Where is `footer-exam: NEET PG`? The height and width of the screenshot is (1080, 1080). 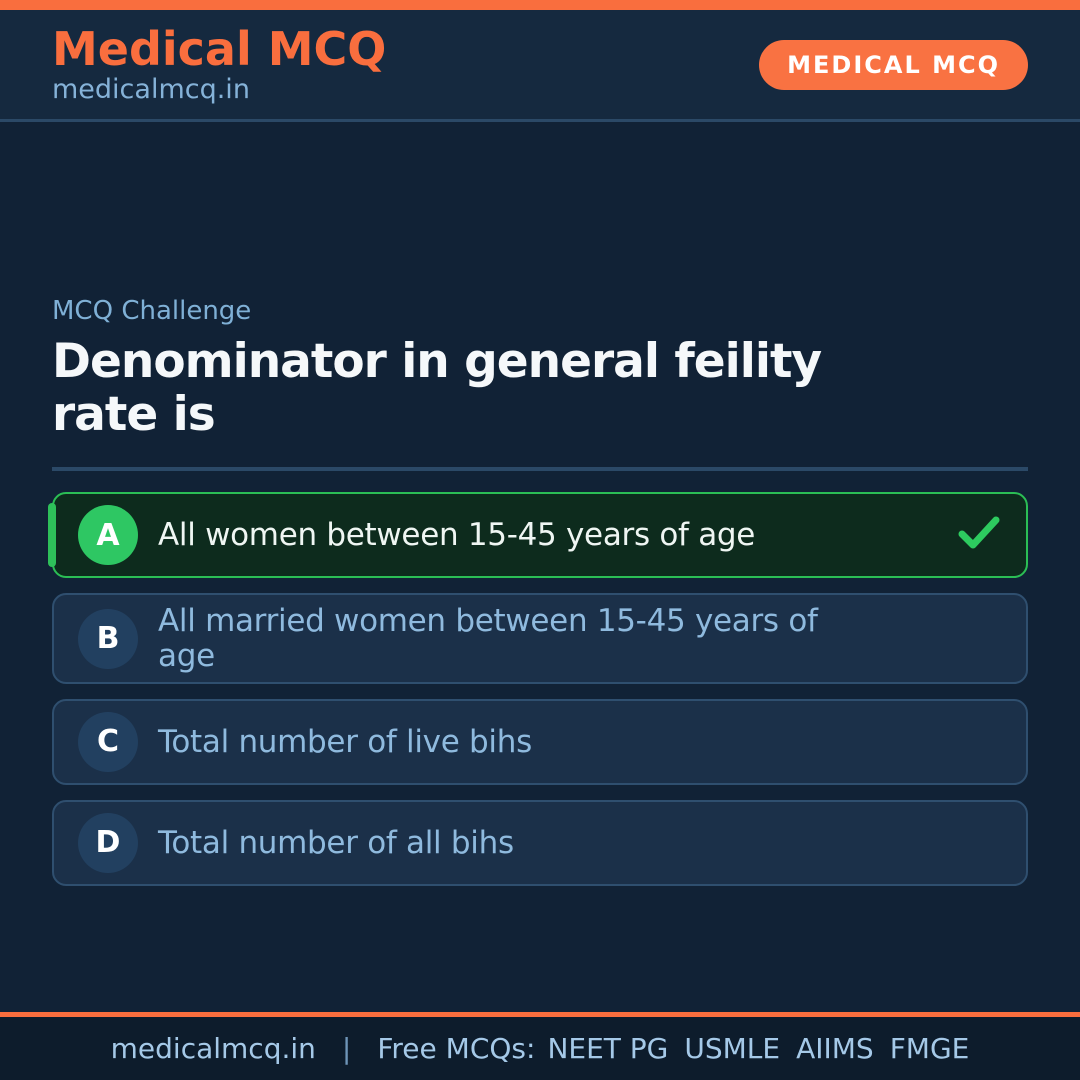 footer-exam: NEET PG is located at coordinates (608, 1048).